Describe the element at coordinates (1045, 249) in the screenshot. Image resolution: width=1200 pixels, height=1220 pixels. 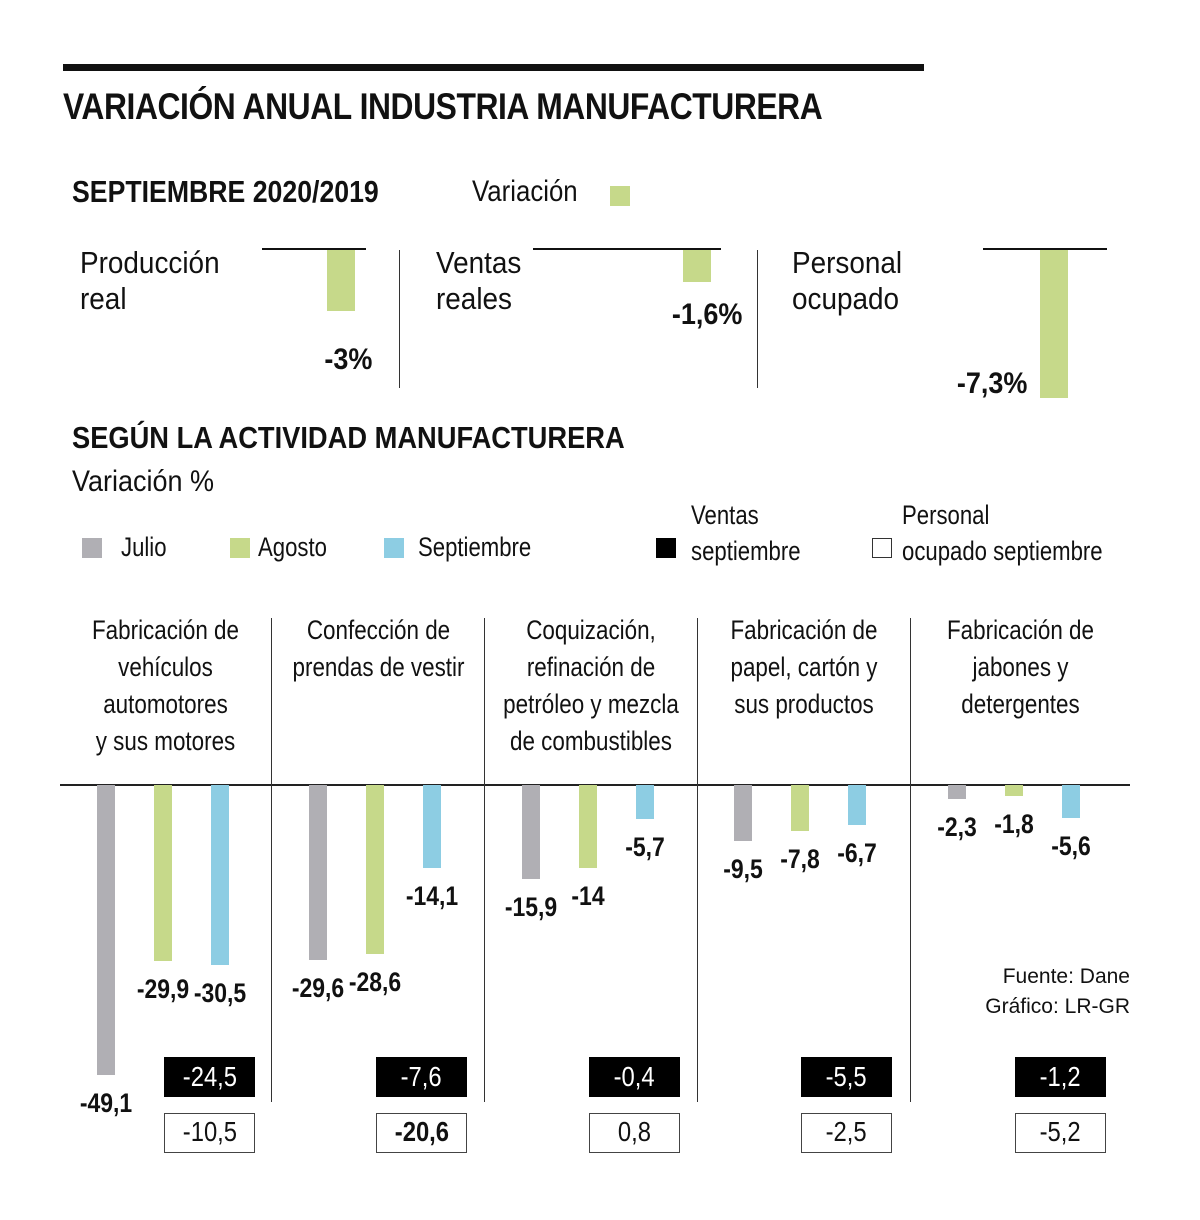
I see `kpi-personal-baseline` at that location.